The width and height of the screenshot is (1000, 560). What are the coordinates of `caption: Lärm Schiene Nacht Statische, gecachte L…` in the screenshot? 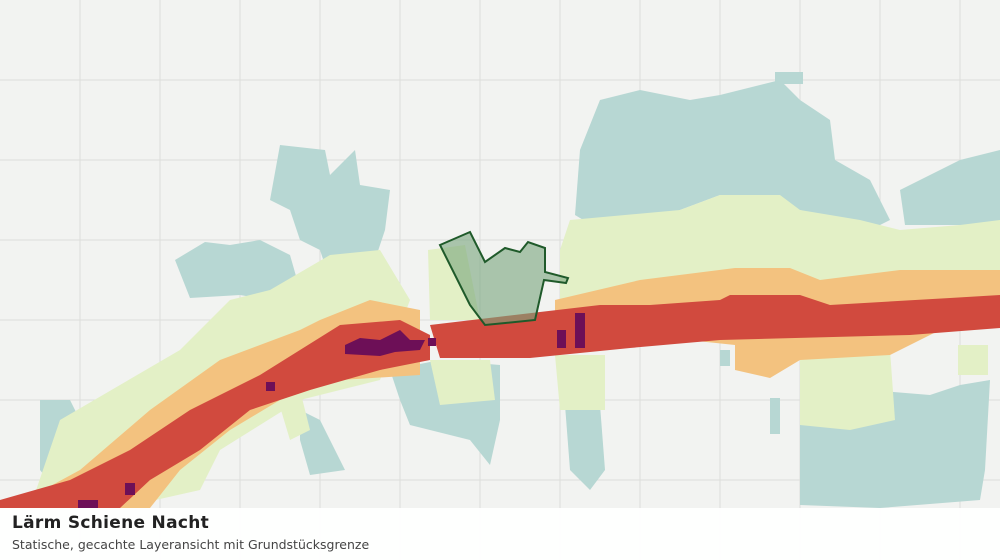 It's located at (500, 534).